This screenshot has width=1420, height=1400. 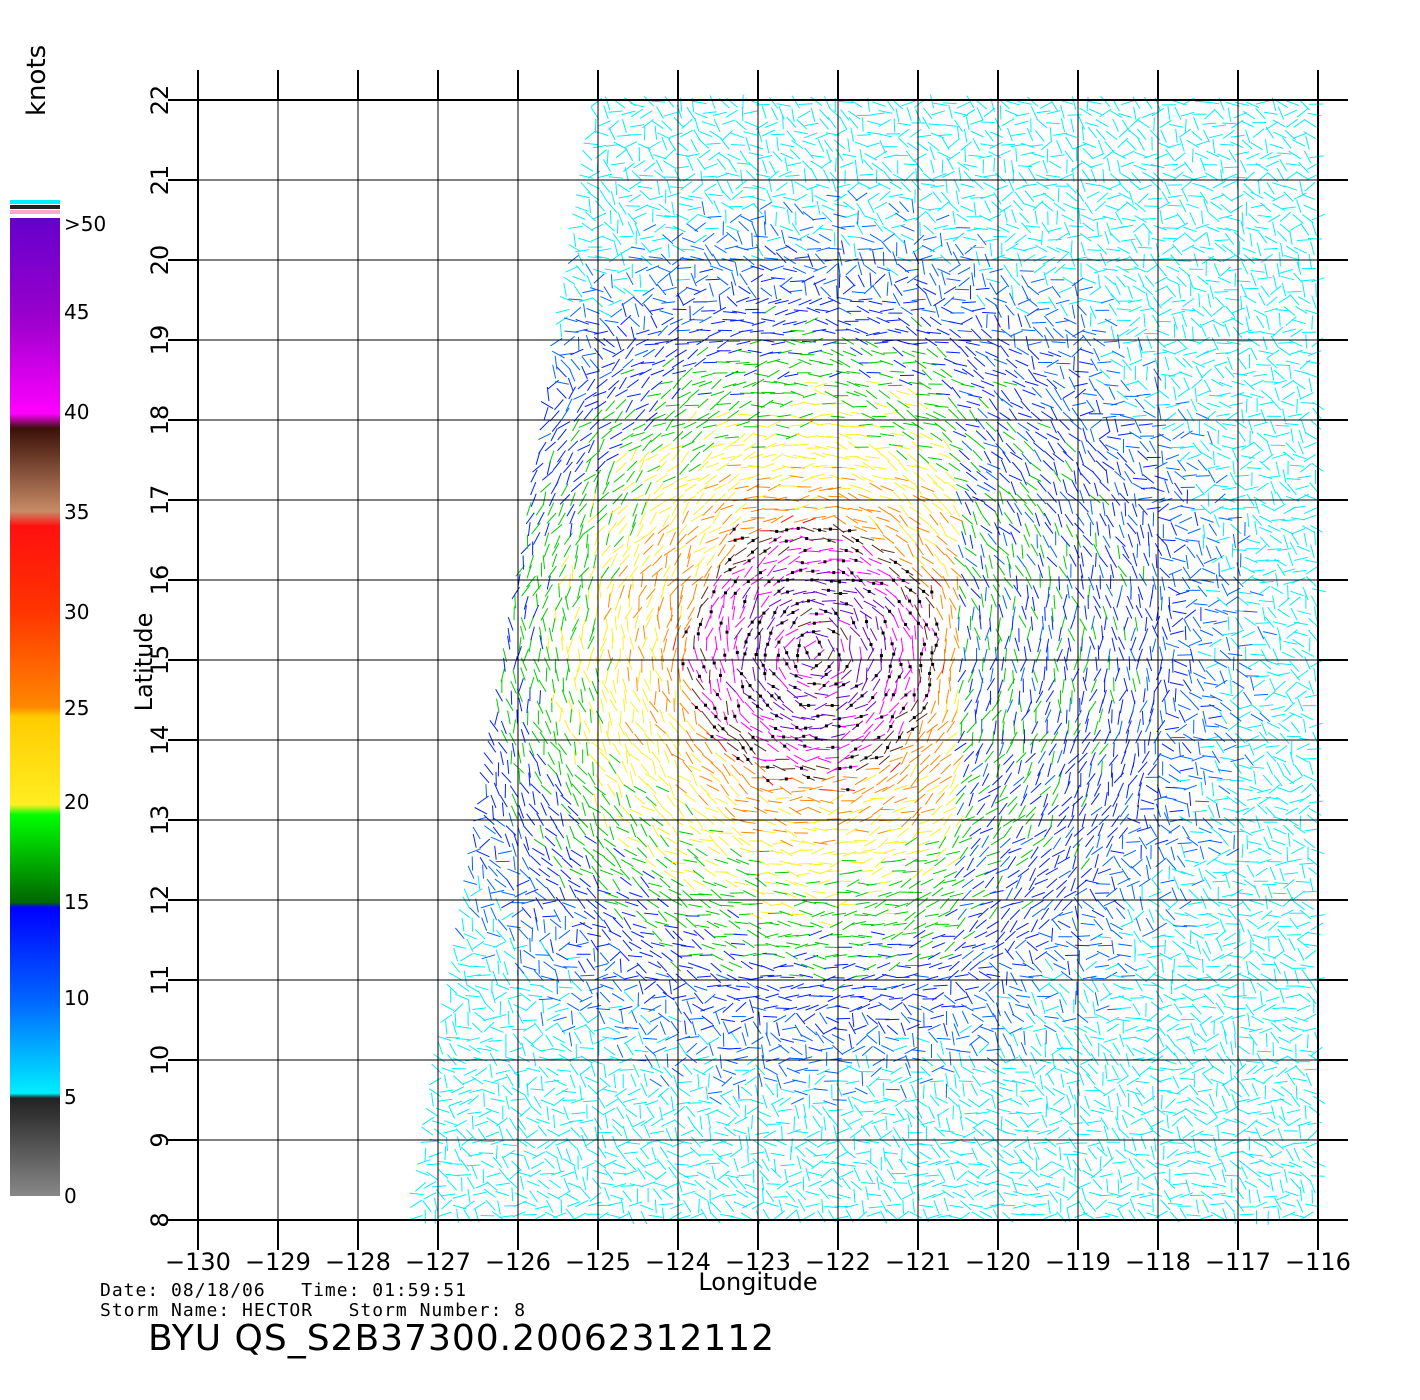 I want to click on rain-flag-marker, so click(x=816, y=738).